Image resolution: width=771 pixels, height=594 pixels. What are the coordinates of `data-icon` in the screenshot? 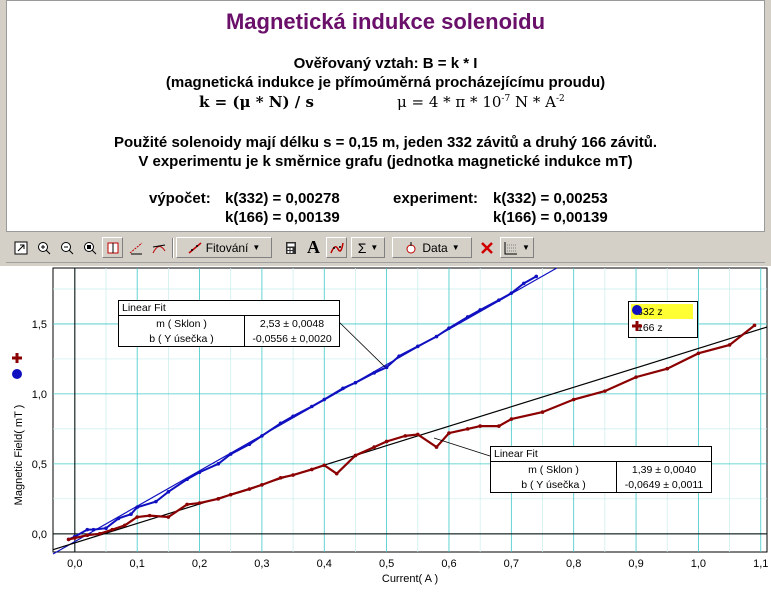 It's located at (411, 247).